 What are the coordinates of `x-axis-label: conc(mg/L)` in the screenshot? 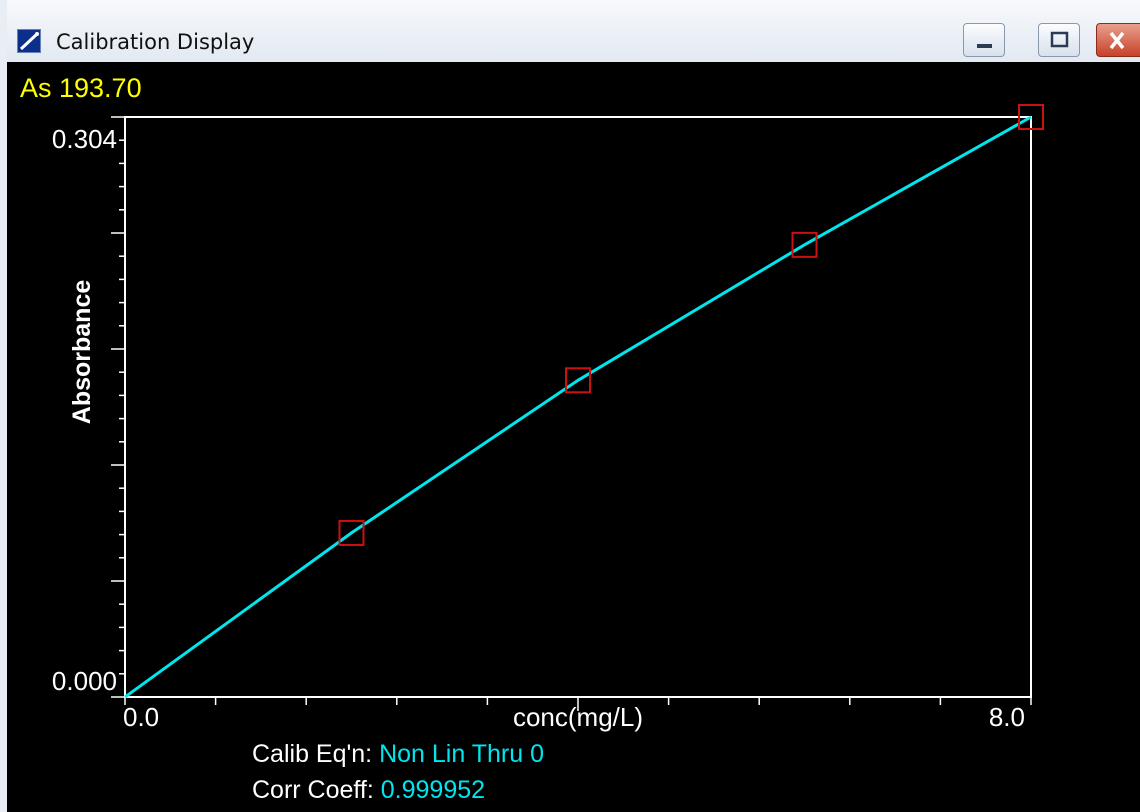 It's located at (578, 717).